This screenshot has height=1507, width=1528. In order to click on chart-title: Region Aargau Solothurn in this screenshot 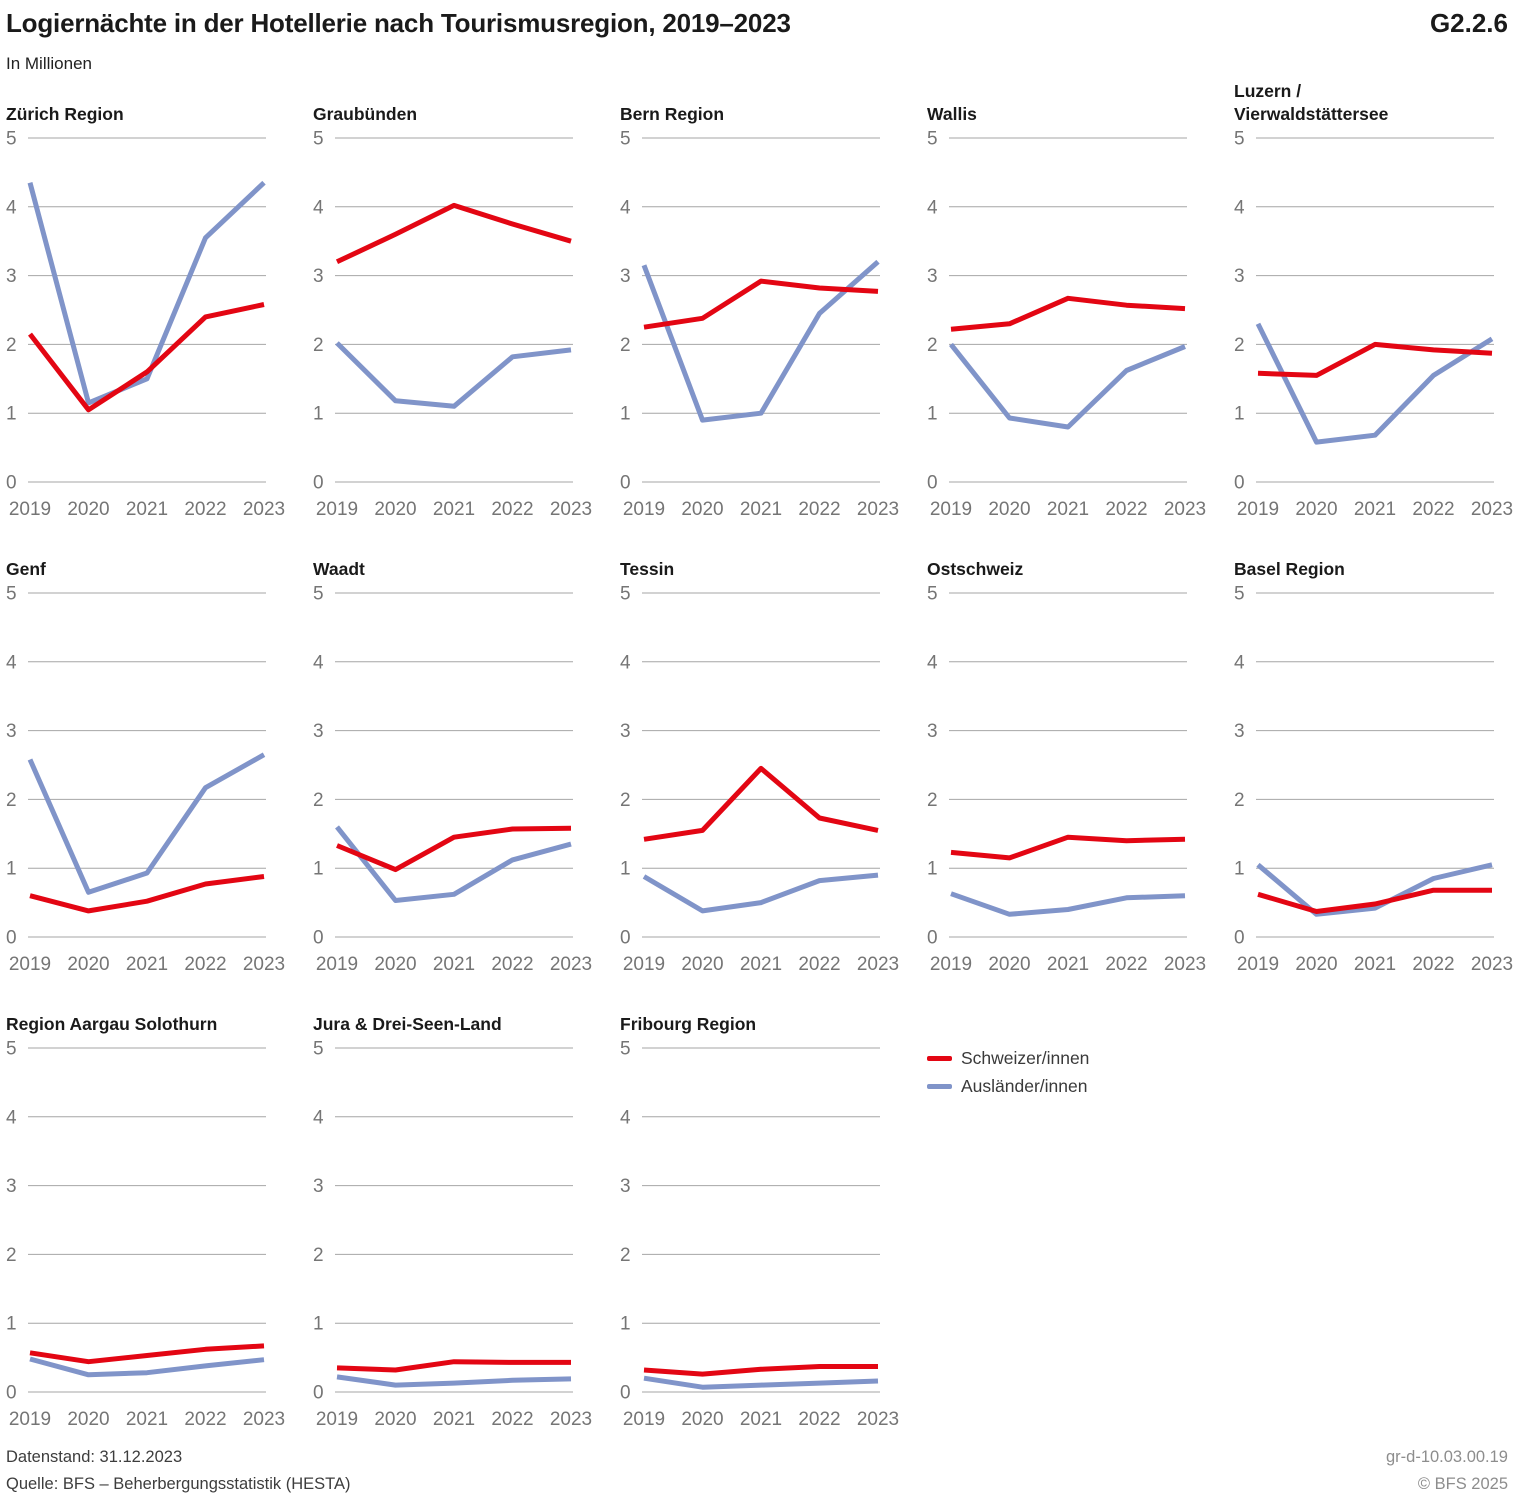, I will do `click(112, 1024)`.